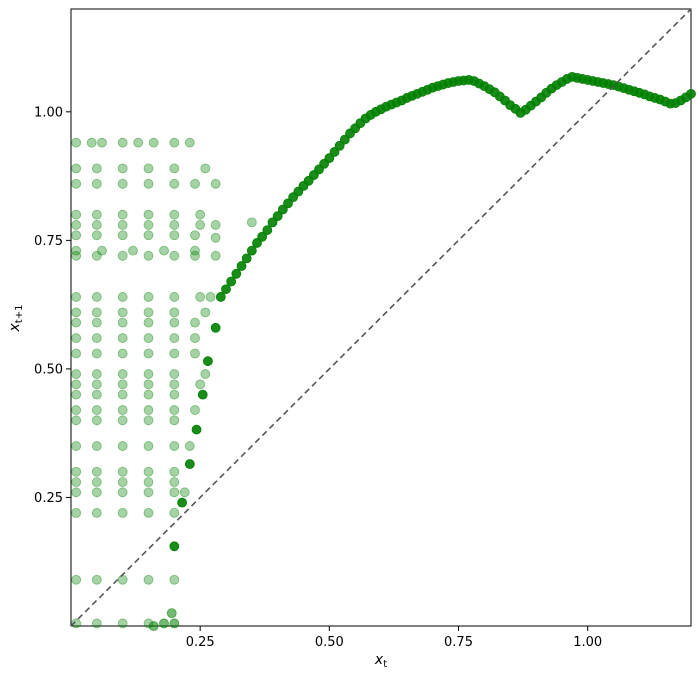 This screenshot has width=700, height=679. I want to click on y-tick-label: 0.25, so click(48, 498).